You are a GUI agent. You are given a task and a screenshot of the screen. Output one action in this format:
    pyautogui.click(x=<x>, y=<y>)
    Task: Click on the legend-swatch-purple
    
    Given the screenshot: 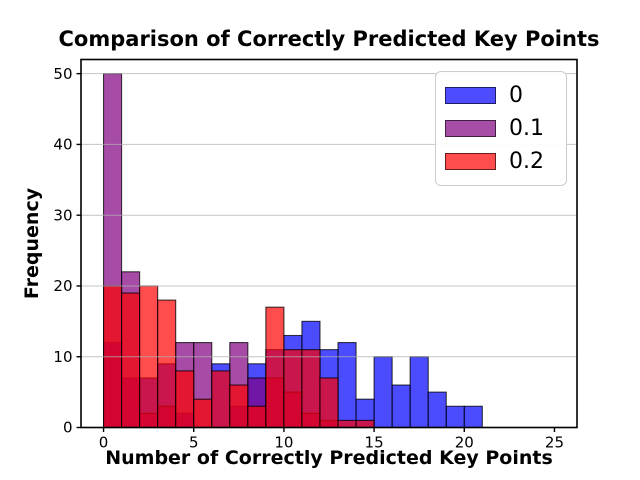 What is the action you would take?
    pyautogui.click(x=470, y=128)
    